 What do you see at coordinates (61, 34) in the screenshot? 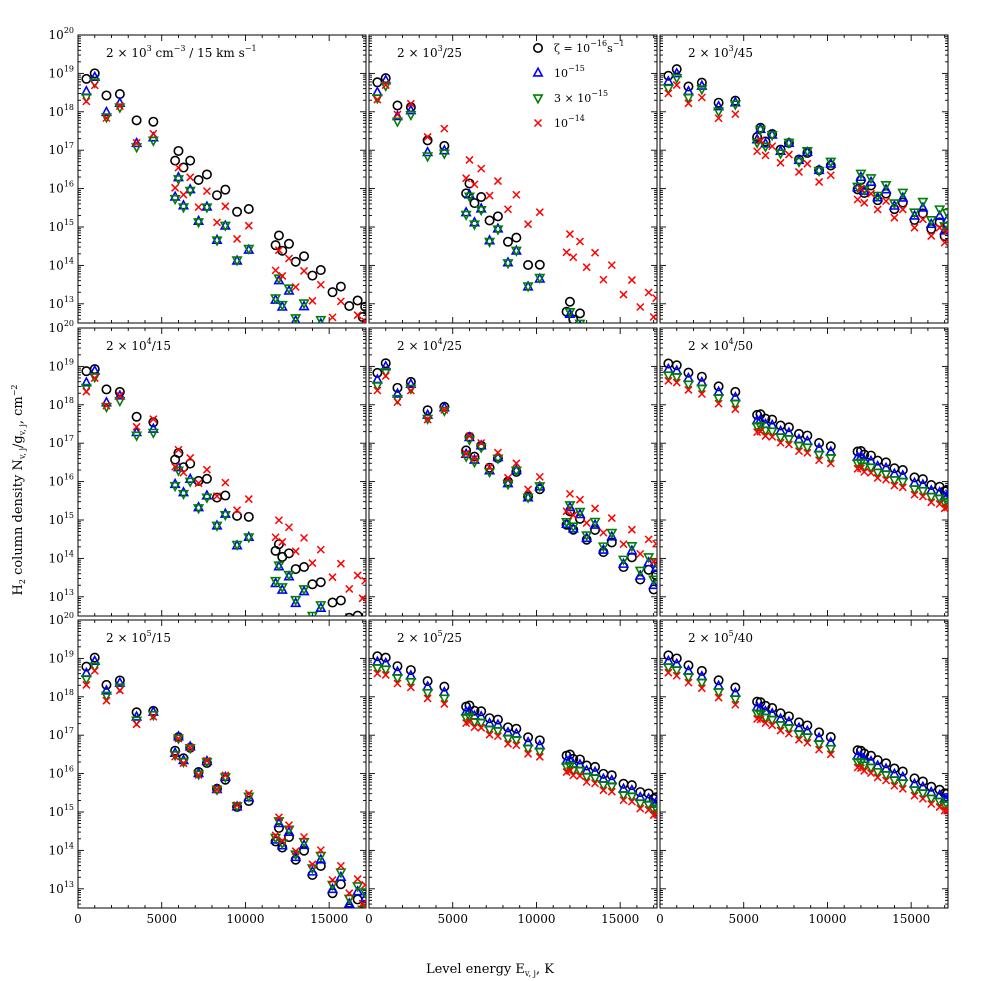
I see `y-tick-label: 1020` at bounding box center [61, 34].